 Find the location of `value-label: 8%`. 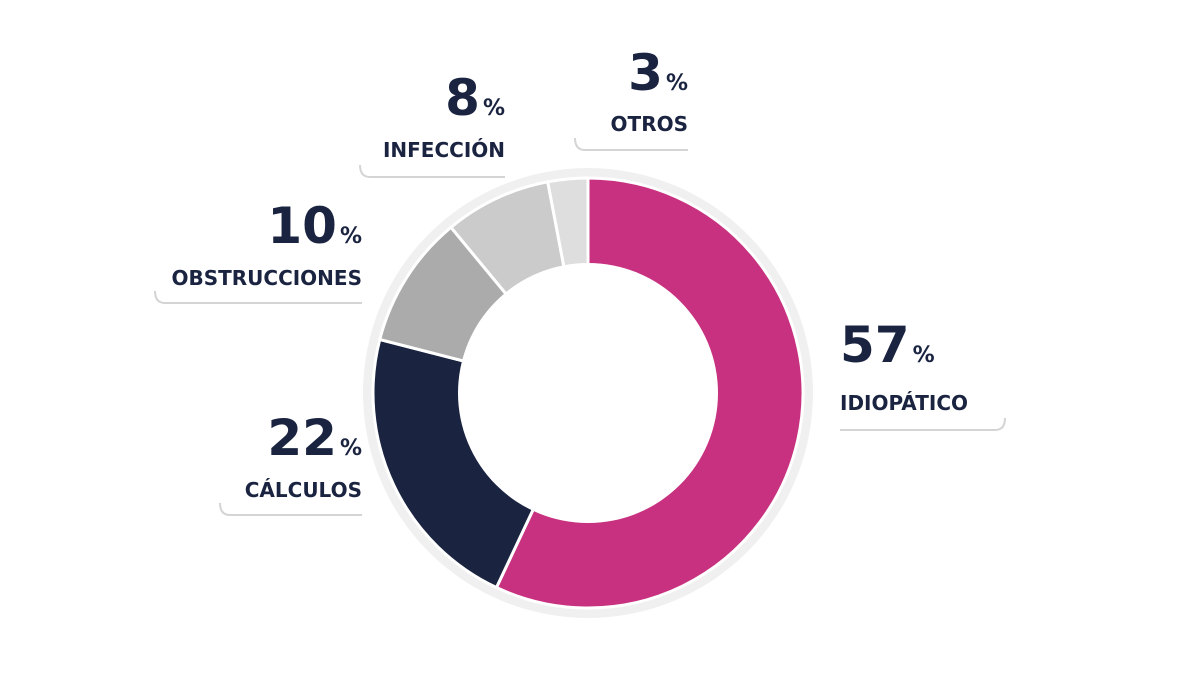

value-label: 8% is located at coordinates (475, 98).